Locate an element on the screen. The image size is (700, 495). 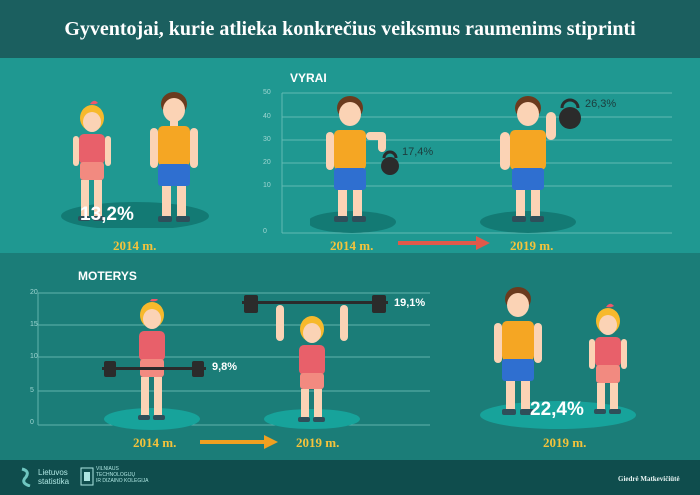
men-tick-label: 50 is located at coordinates (267, 92).